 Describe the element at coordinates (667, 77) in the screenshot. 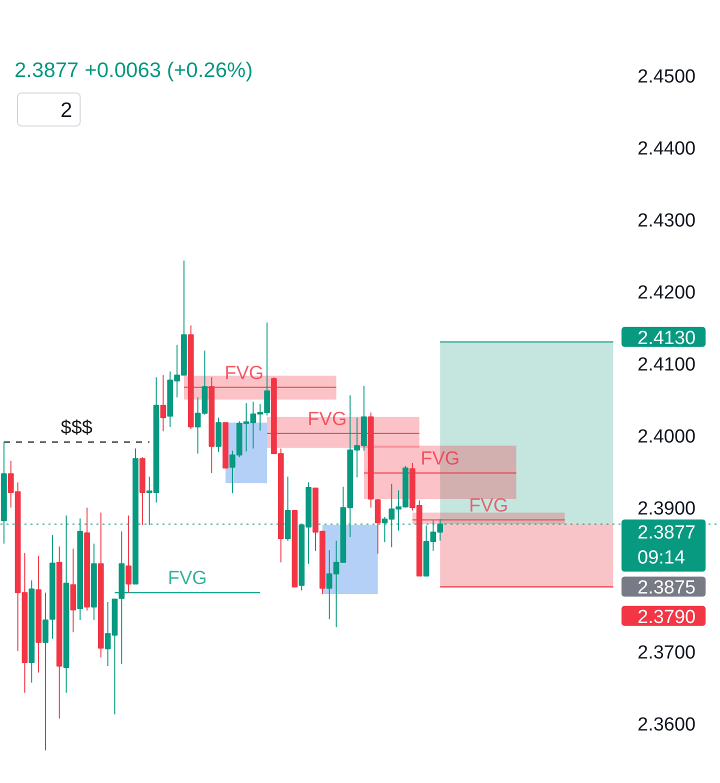

I see `y-tick-label: 2.4500` at that location.